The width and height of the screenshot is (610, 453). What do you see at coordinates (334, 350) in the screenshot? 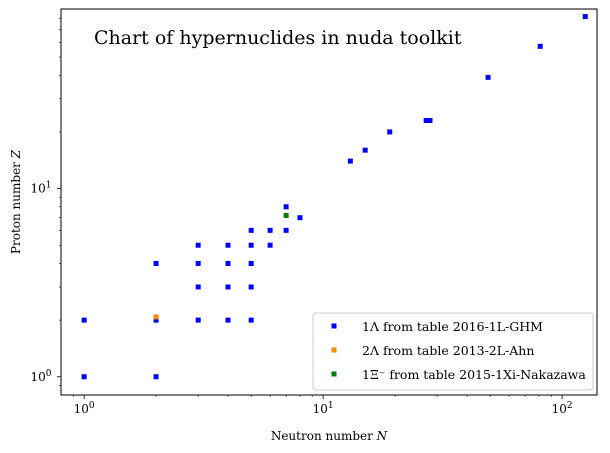
I see `legend-marker-2lambda` at bounding box center [334, 350].